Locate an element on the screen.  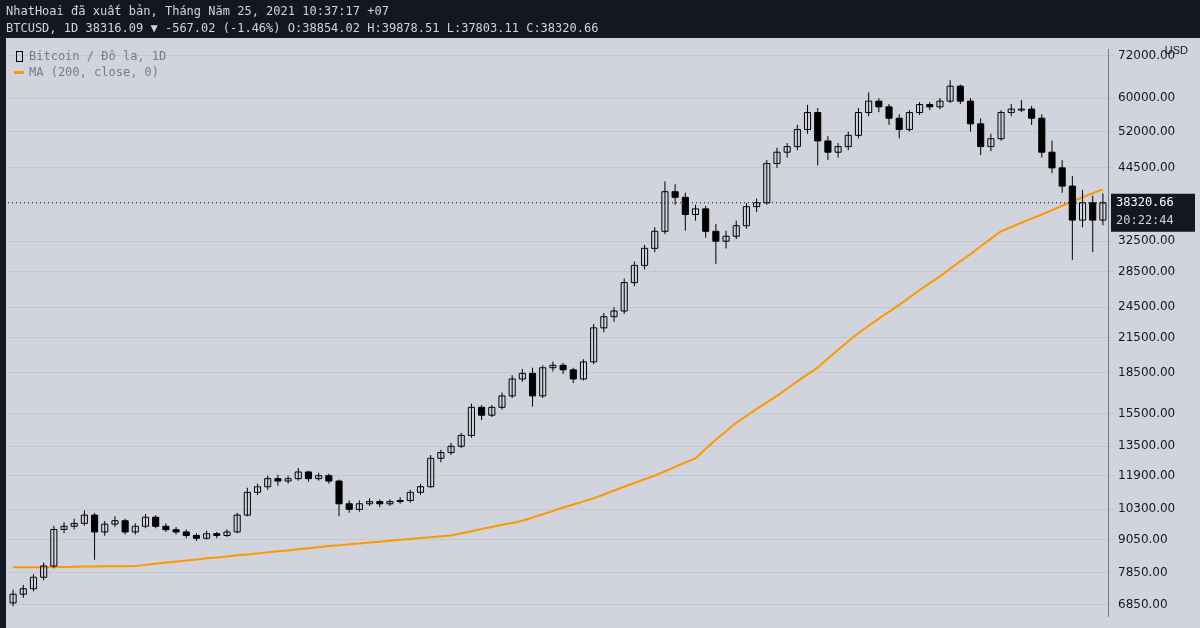
chart-subtitle: BTCUSD, 1D 38316.09 ▼ -567.02 (-1.46%) O:38854.02 H:39878.51 L:37803.11 C:38320.66 is located at coordinates (302, 28).